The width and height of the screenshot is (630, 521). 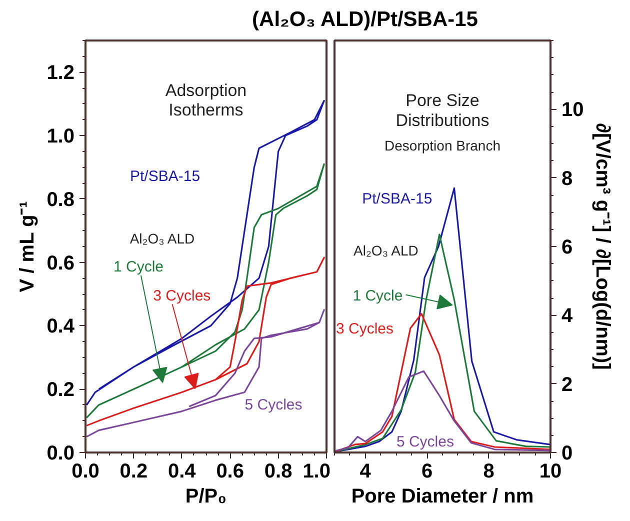 I want to click on y-tick-label: 1.0, so click(x=60, y=137).